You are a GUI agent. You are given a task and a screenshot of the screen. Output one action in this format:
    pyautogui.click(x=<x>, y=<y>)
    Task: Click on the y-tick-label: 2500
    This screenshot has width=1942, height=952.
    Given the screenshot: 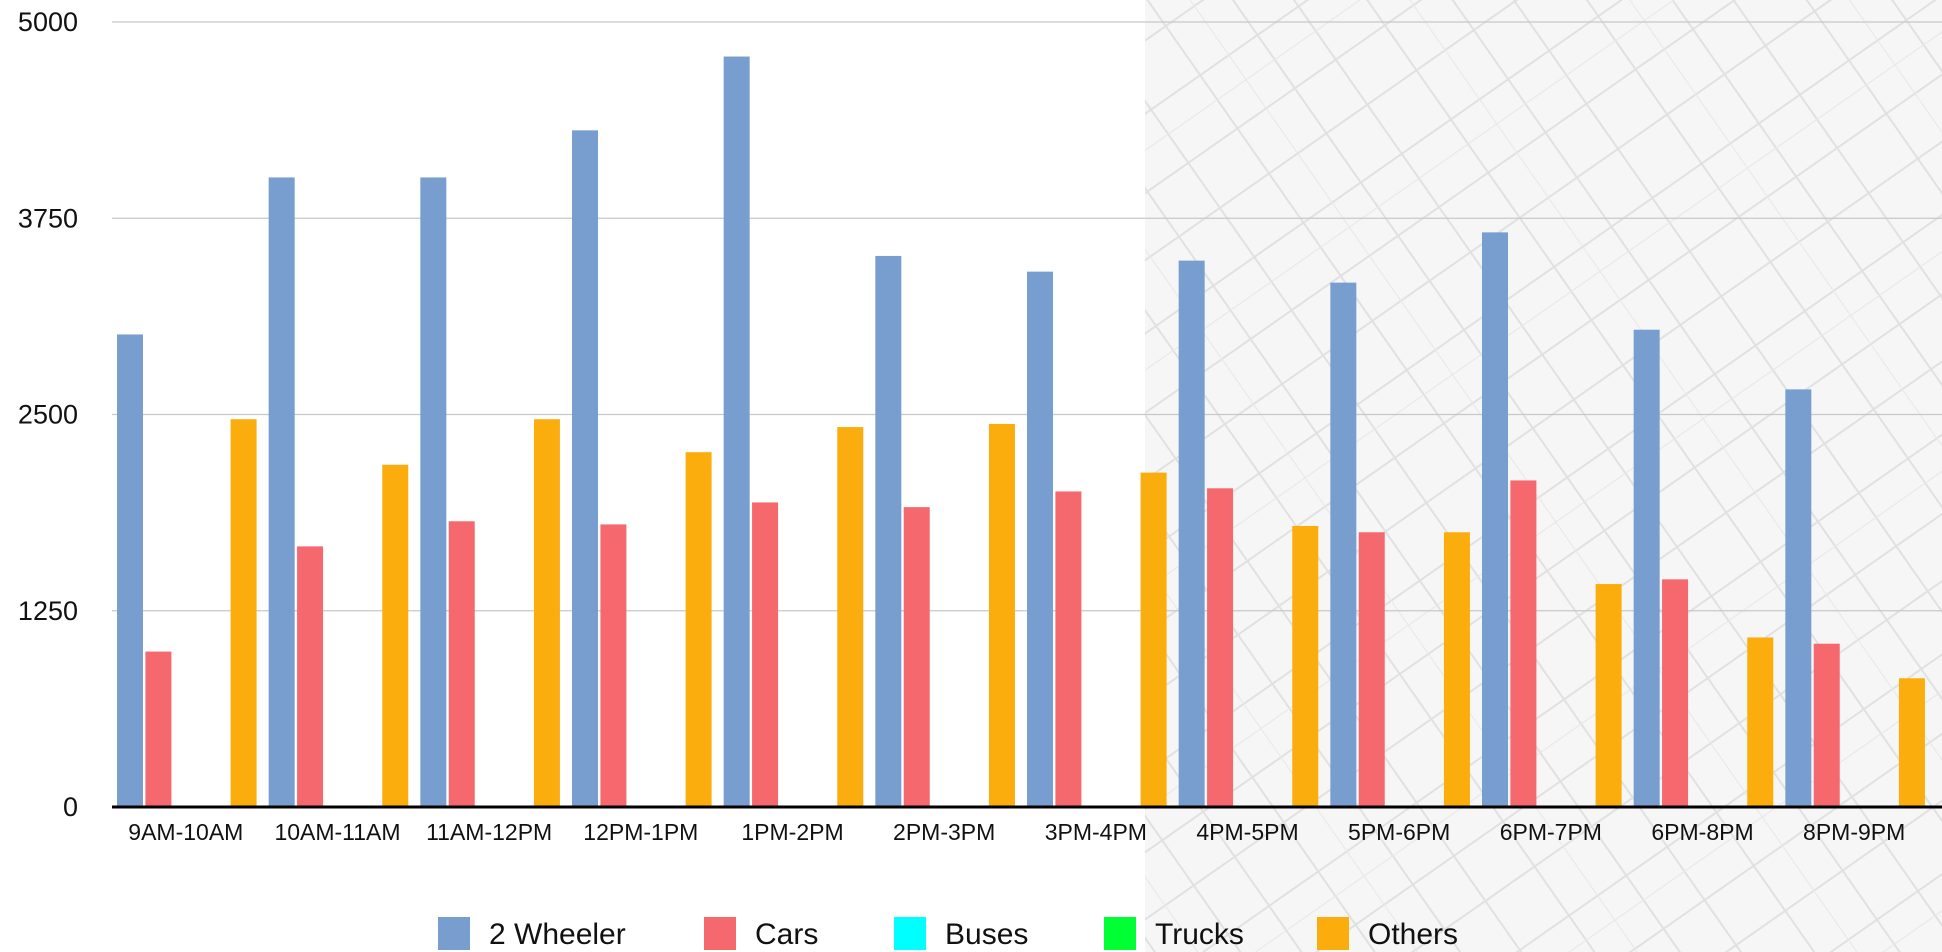 What is the action you would take?
    pyautogui.click(x=48, y=415)
    